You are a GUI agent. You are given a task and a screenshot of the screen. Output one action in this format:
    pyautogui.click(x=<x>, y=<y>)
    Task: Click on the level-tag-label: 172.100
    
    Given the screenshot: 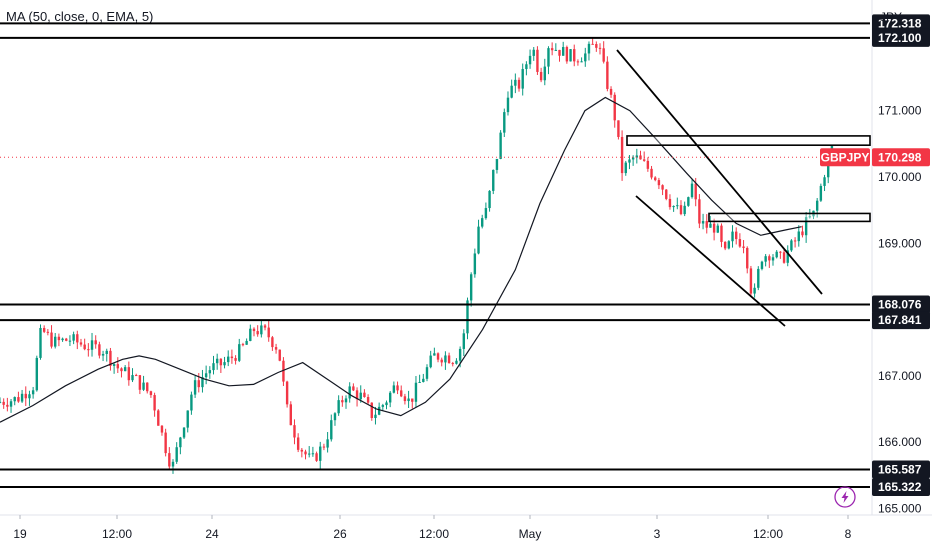 What is the action you would take?
    pyautogui.click(x=900, y=38)
    